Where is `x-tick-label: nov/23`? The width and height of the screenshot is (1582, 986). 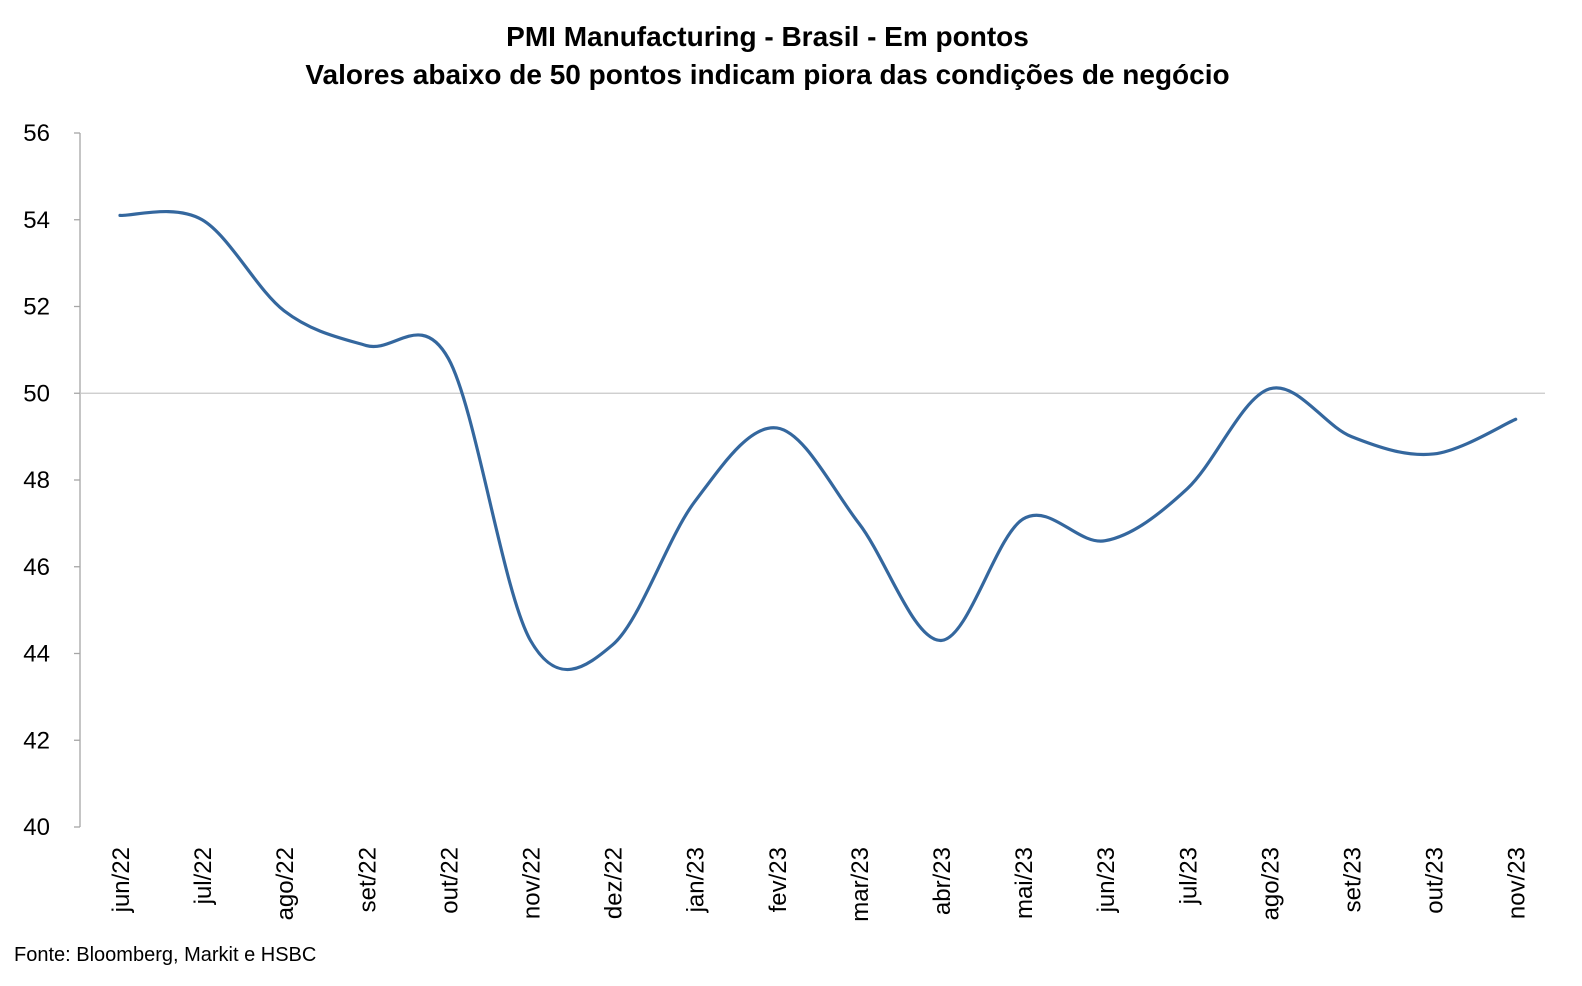
x-tick-label: nov/23 is located at coordinates (1517, 883).